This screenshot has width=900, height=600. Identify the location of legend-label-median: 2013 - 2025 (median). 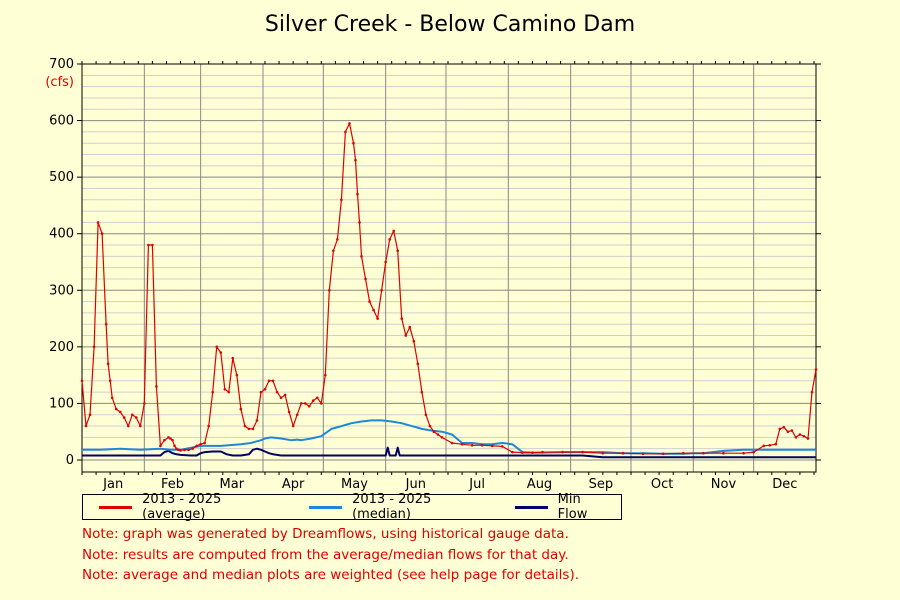
(392, 507).